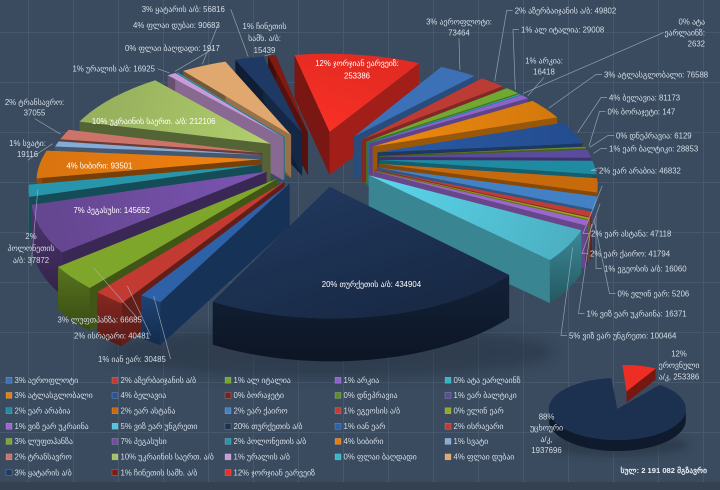 The height and width of the screenshot is (490, 720). I want to click on svg-text: 1% სვატი, so click(471, 441).